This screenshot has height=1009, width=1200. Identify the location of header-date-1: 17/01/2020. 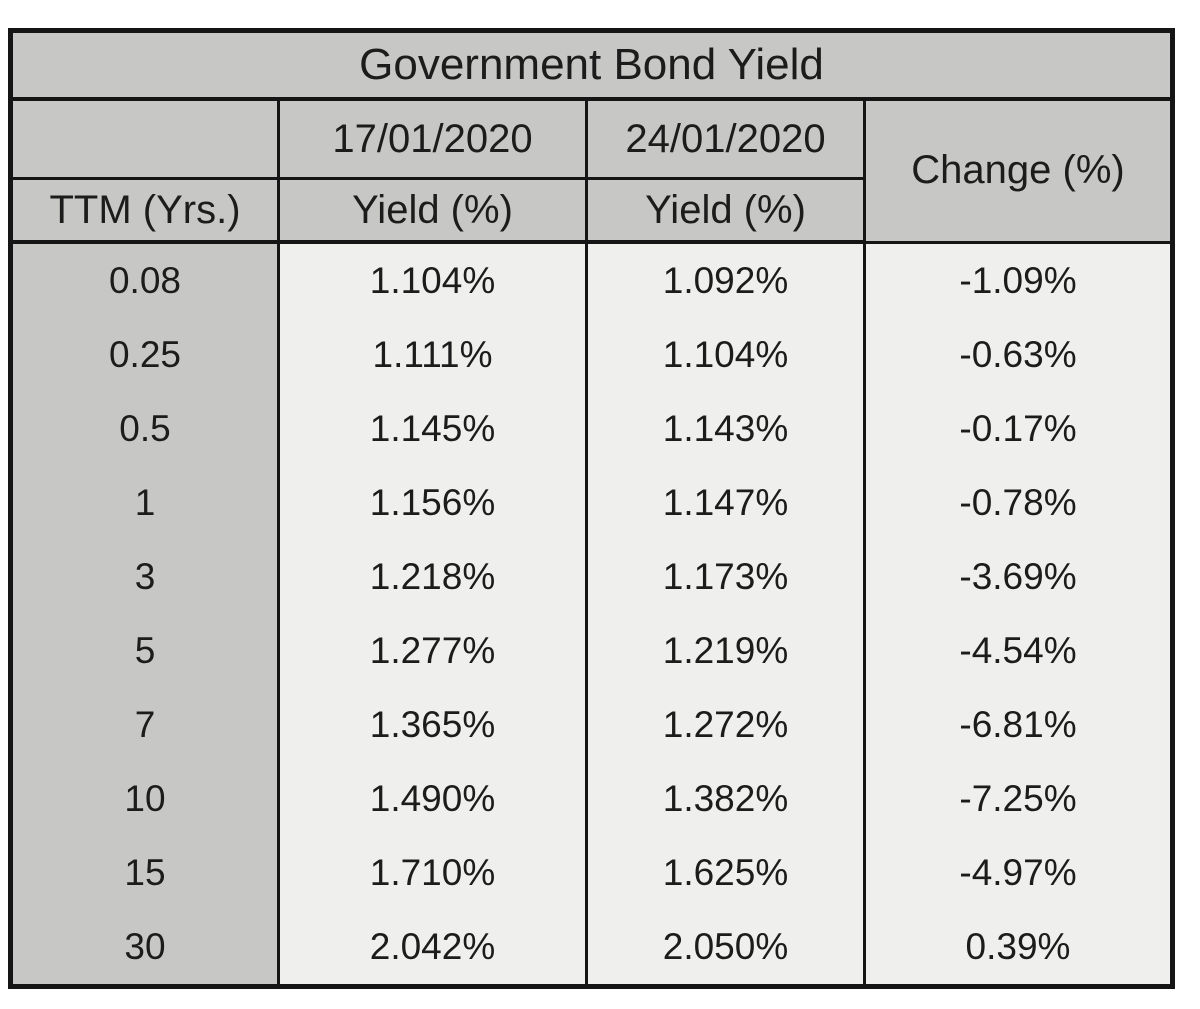
(432, 139).